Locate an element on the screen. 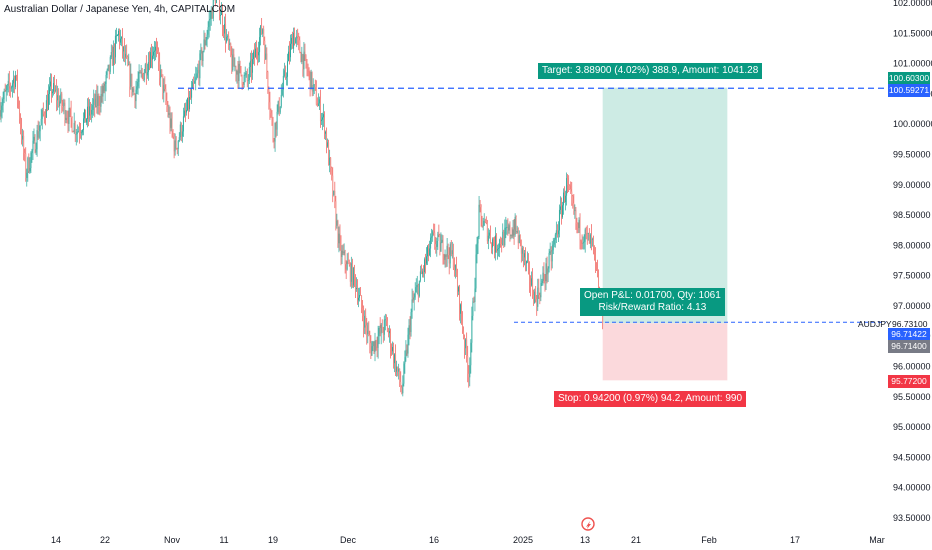 The height and width of the screenshot is (550, 932). stop-label: Stop: 0.94200 (0.97%) 94.2, Amount: 990 is located at coordinates (650, 399).